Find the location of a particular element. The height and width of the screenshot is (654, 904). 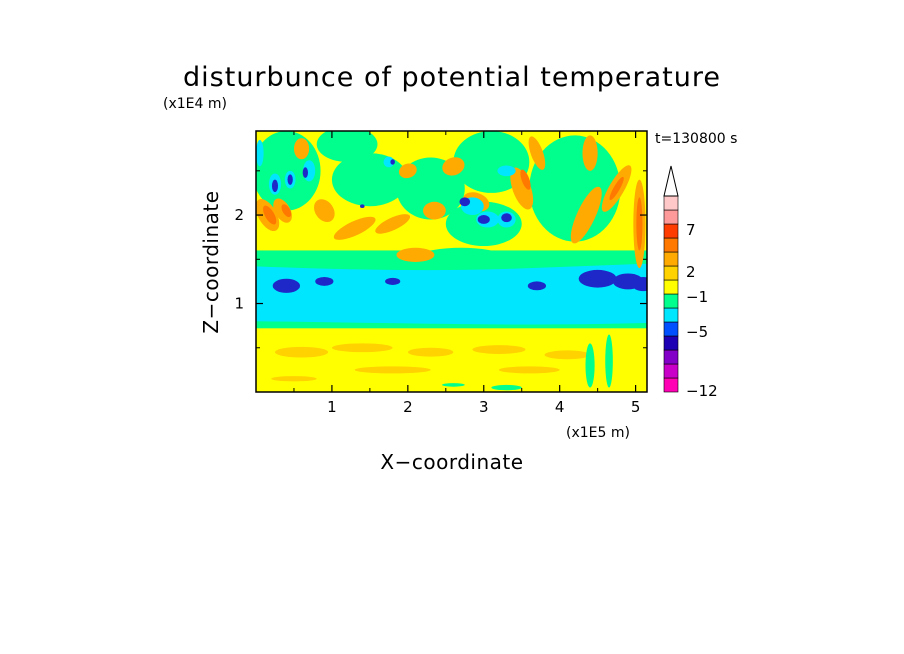

colorbar-label: −5 is located at coordinates (697, 332).